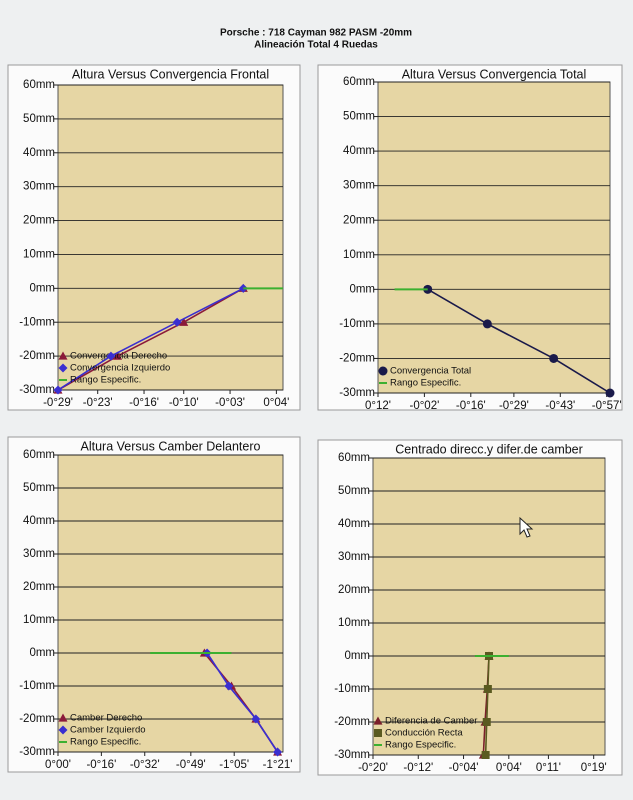 The image size is (633, 800). I want to click on x-tick-label: -0°04', so click(464, 768).